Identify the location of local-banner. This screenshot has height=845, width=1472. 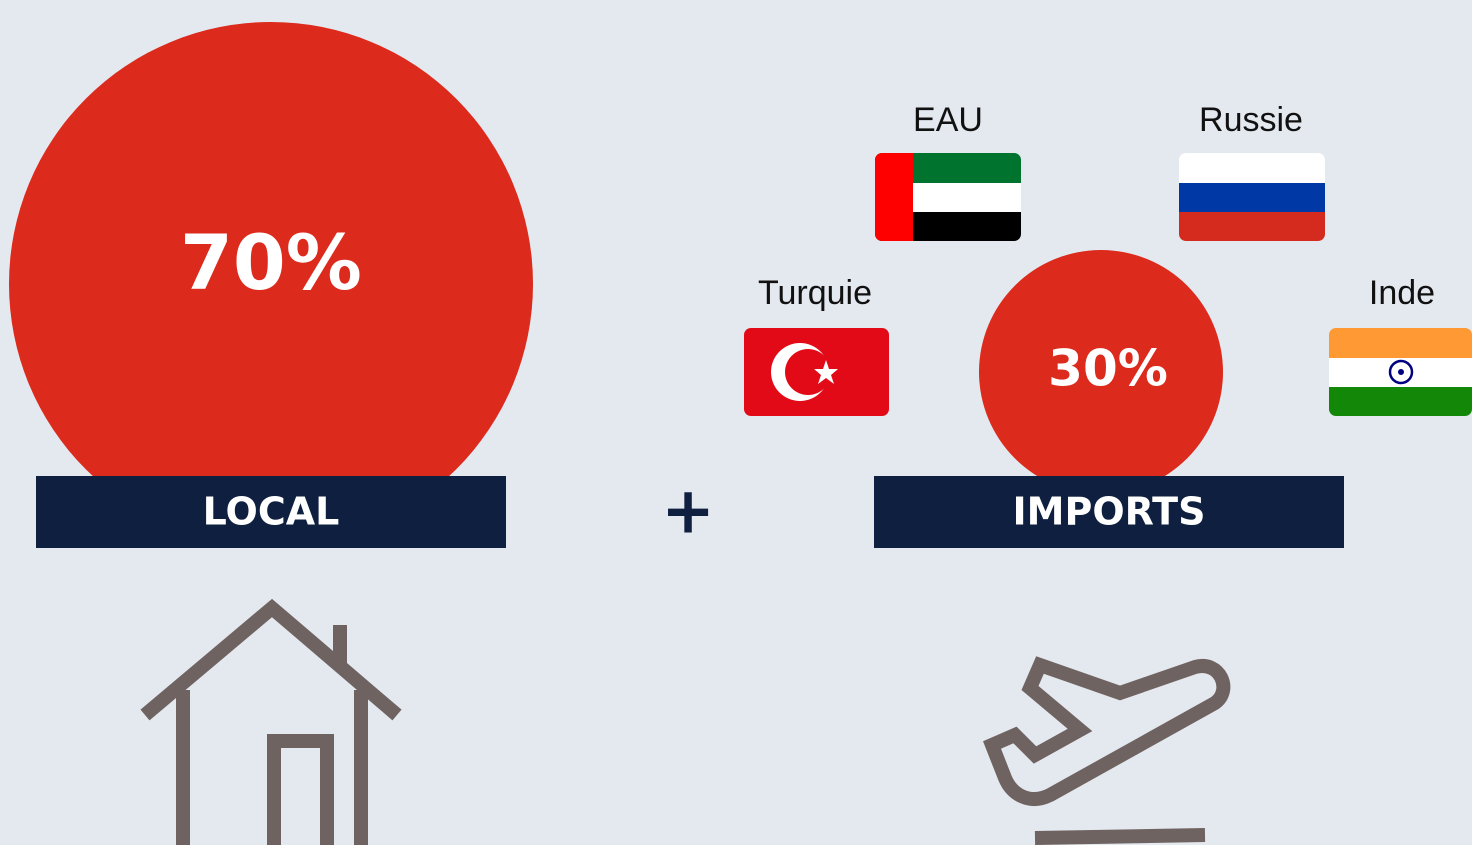
(271, 512).